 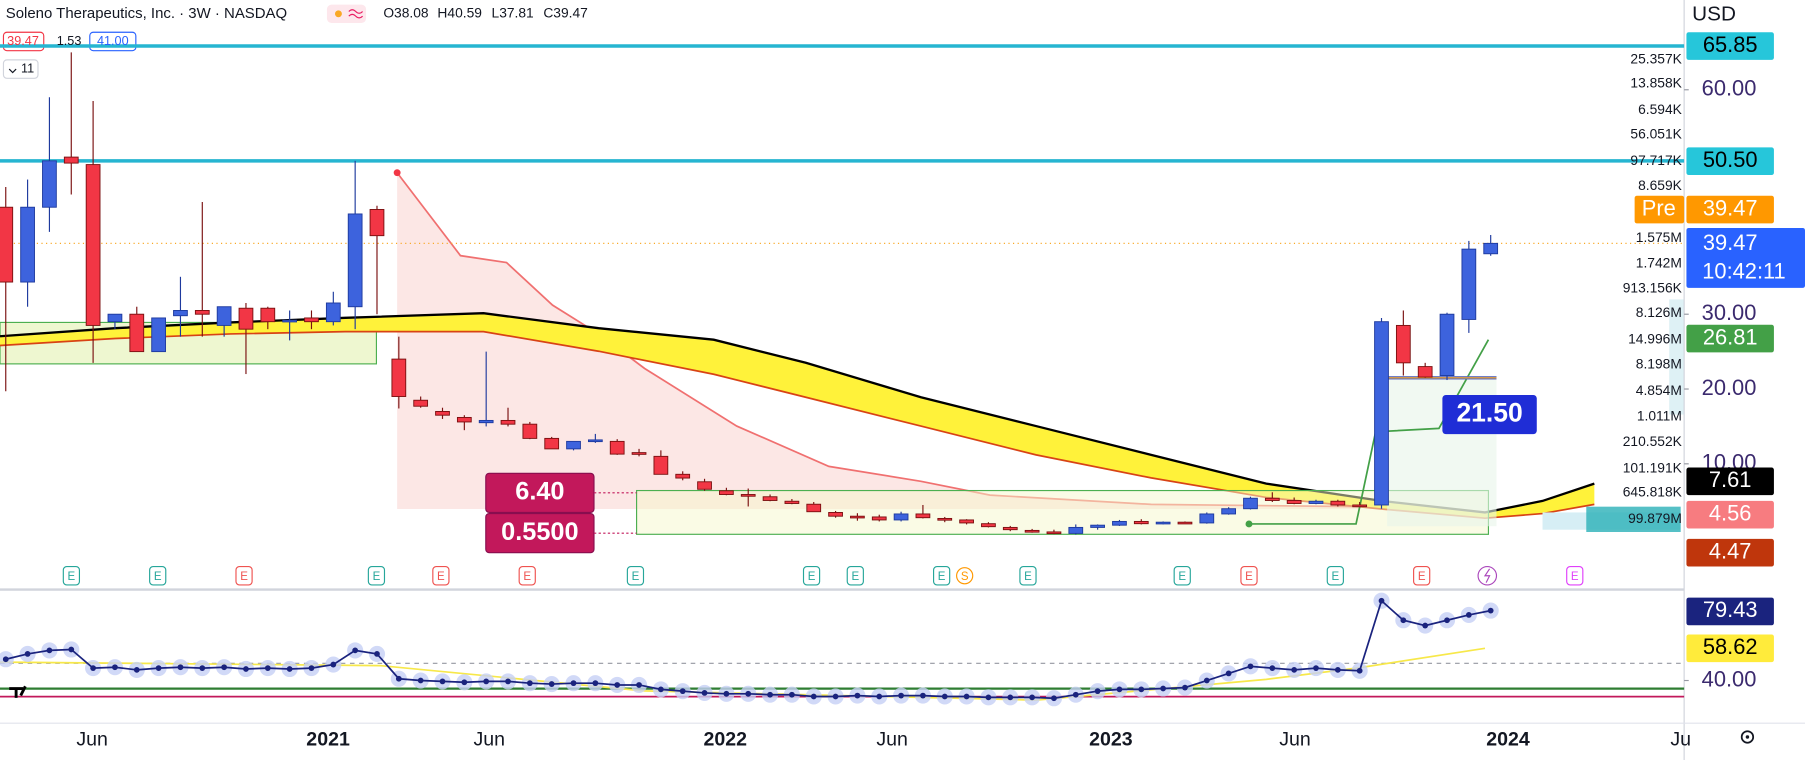 I want to click on header-button-text: 41.00, so click(x=113, y=41).